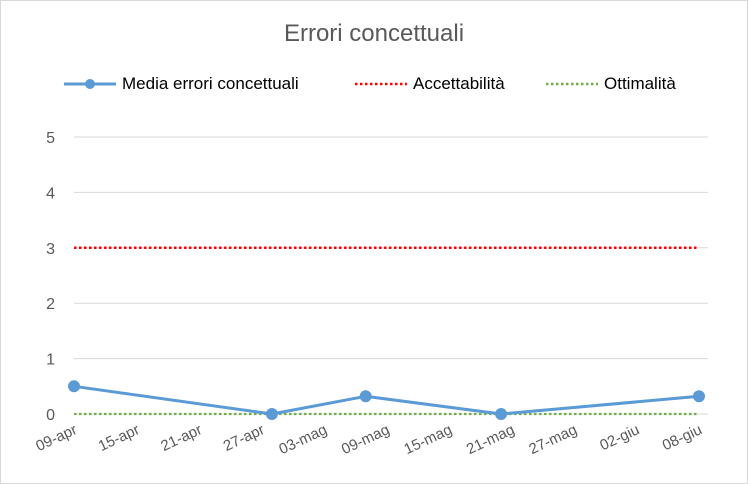 The image size is (748, 484). I want to click on x-tick-label: 02-giu, so click(619, 437).